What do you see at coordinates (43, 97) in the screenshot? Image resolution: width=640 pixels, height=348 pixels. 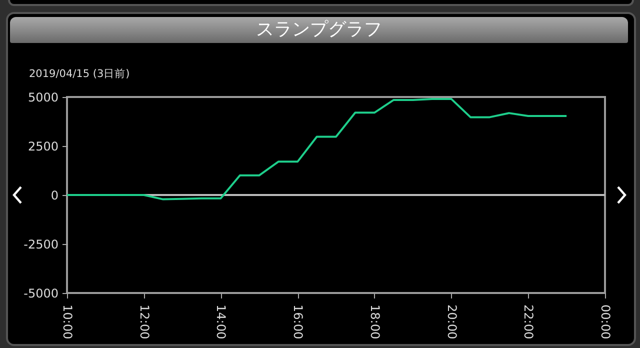 I see `y-tick-label: 5000` at bounding box center [43, 97].